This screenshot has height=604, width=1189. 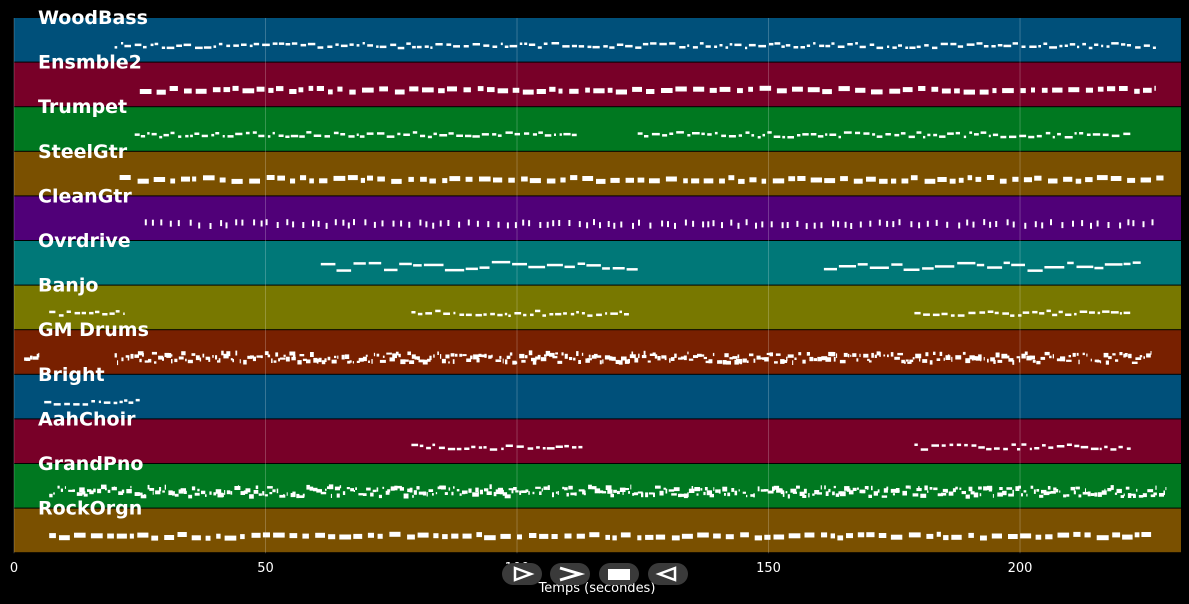 I want to click on track-label: Trumpet, so click(x=82, y=107).